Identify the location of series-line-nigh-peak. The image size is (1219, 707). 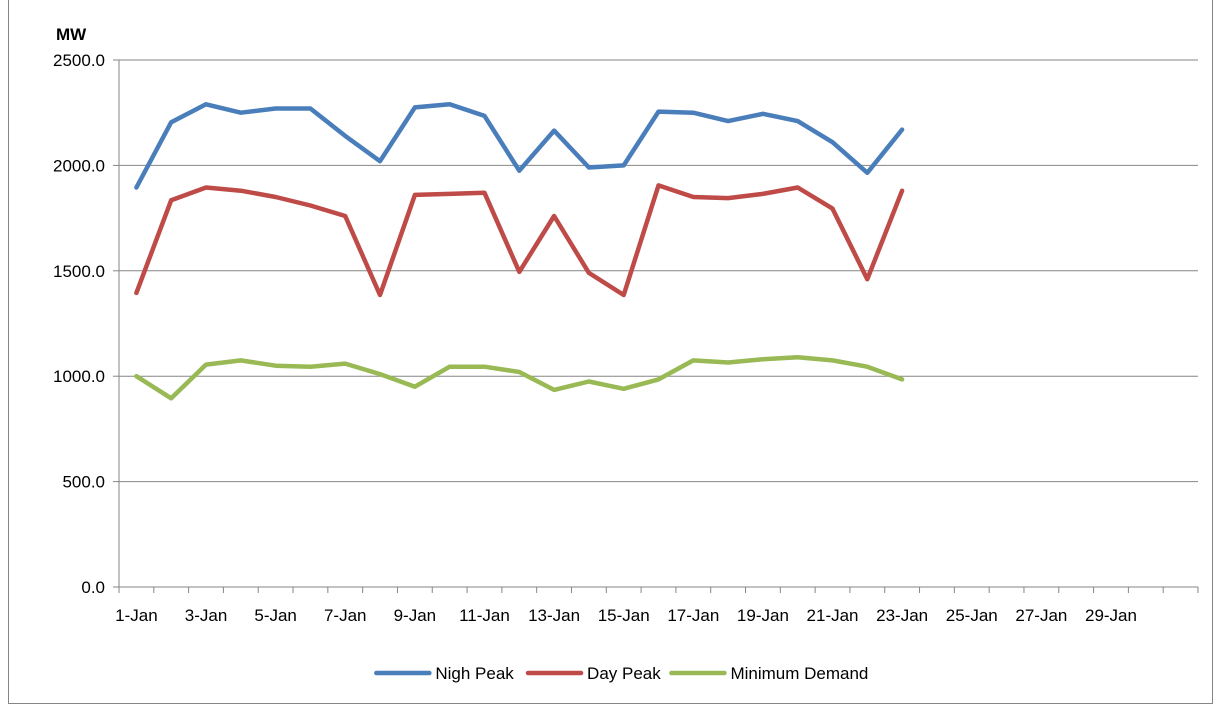
(519, 146).